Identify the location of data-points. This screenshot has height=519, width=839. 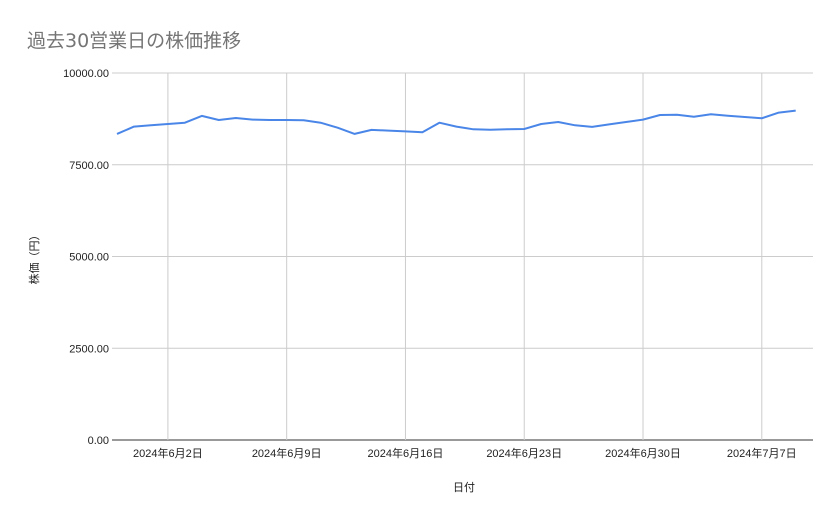
(456, 122).